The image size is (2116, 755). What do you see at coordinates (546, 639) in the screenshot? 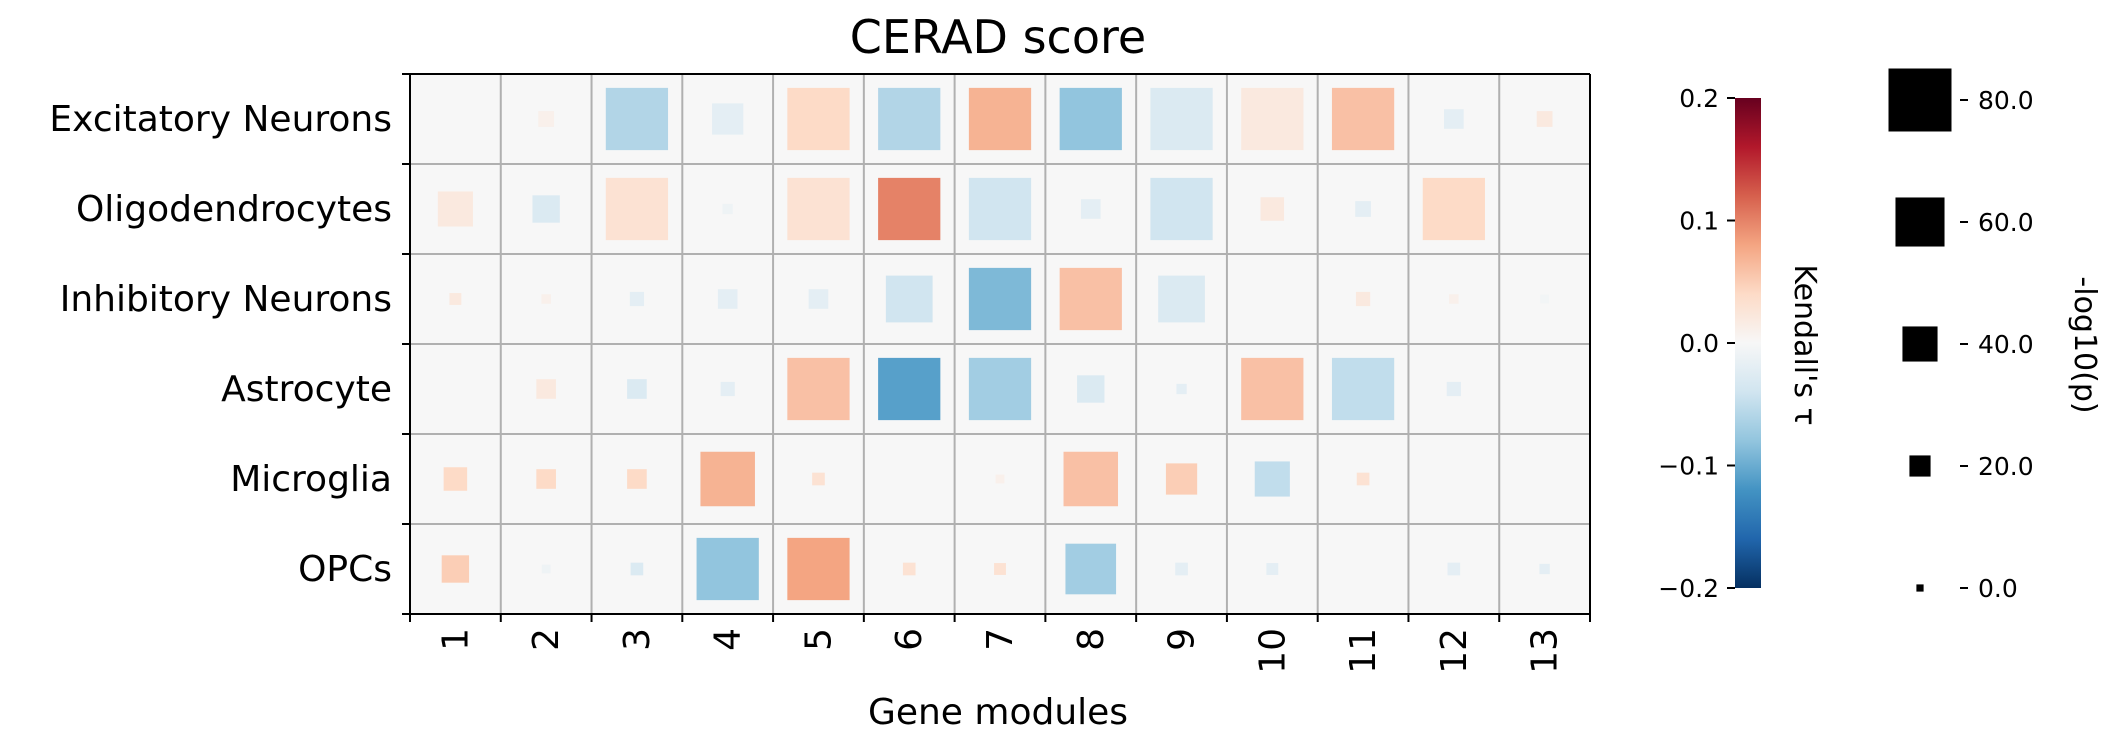
I see `x-tick-label: 2` at bounding box center [546, 639].